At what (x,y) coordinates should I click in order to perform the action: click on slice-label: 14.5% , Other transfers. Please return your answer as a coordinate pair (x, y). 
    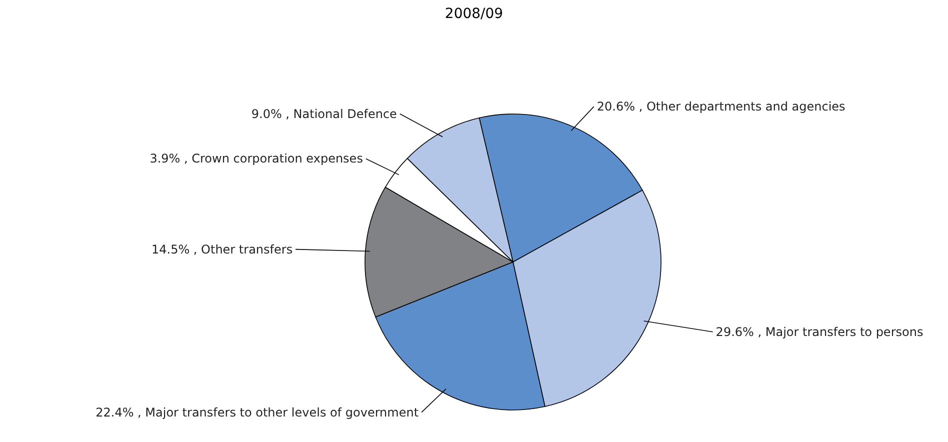
    Looking at the image, I should click on (222, 249).